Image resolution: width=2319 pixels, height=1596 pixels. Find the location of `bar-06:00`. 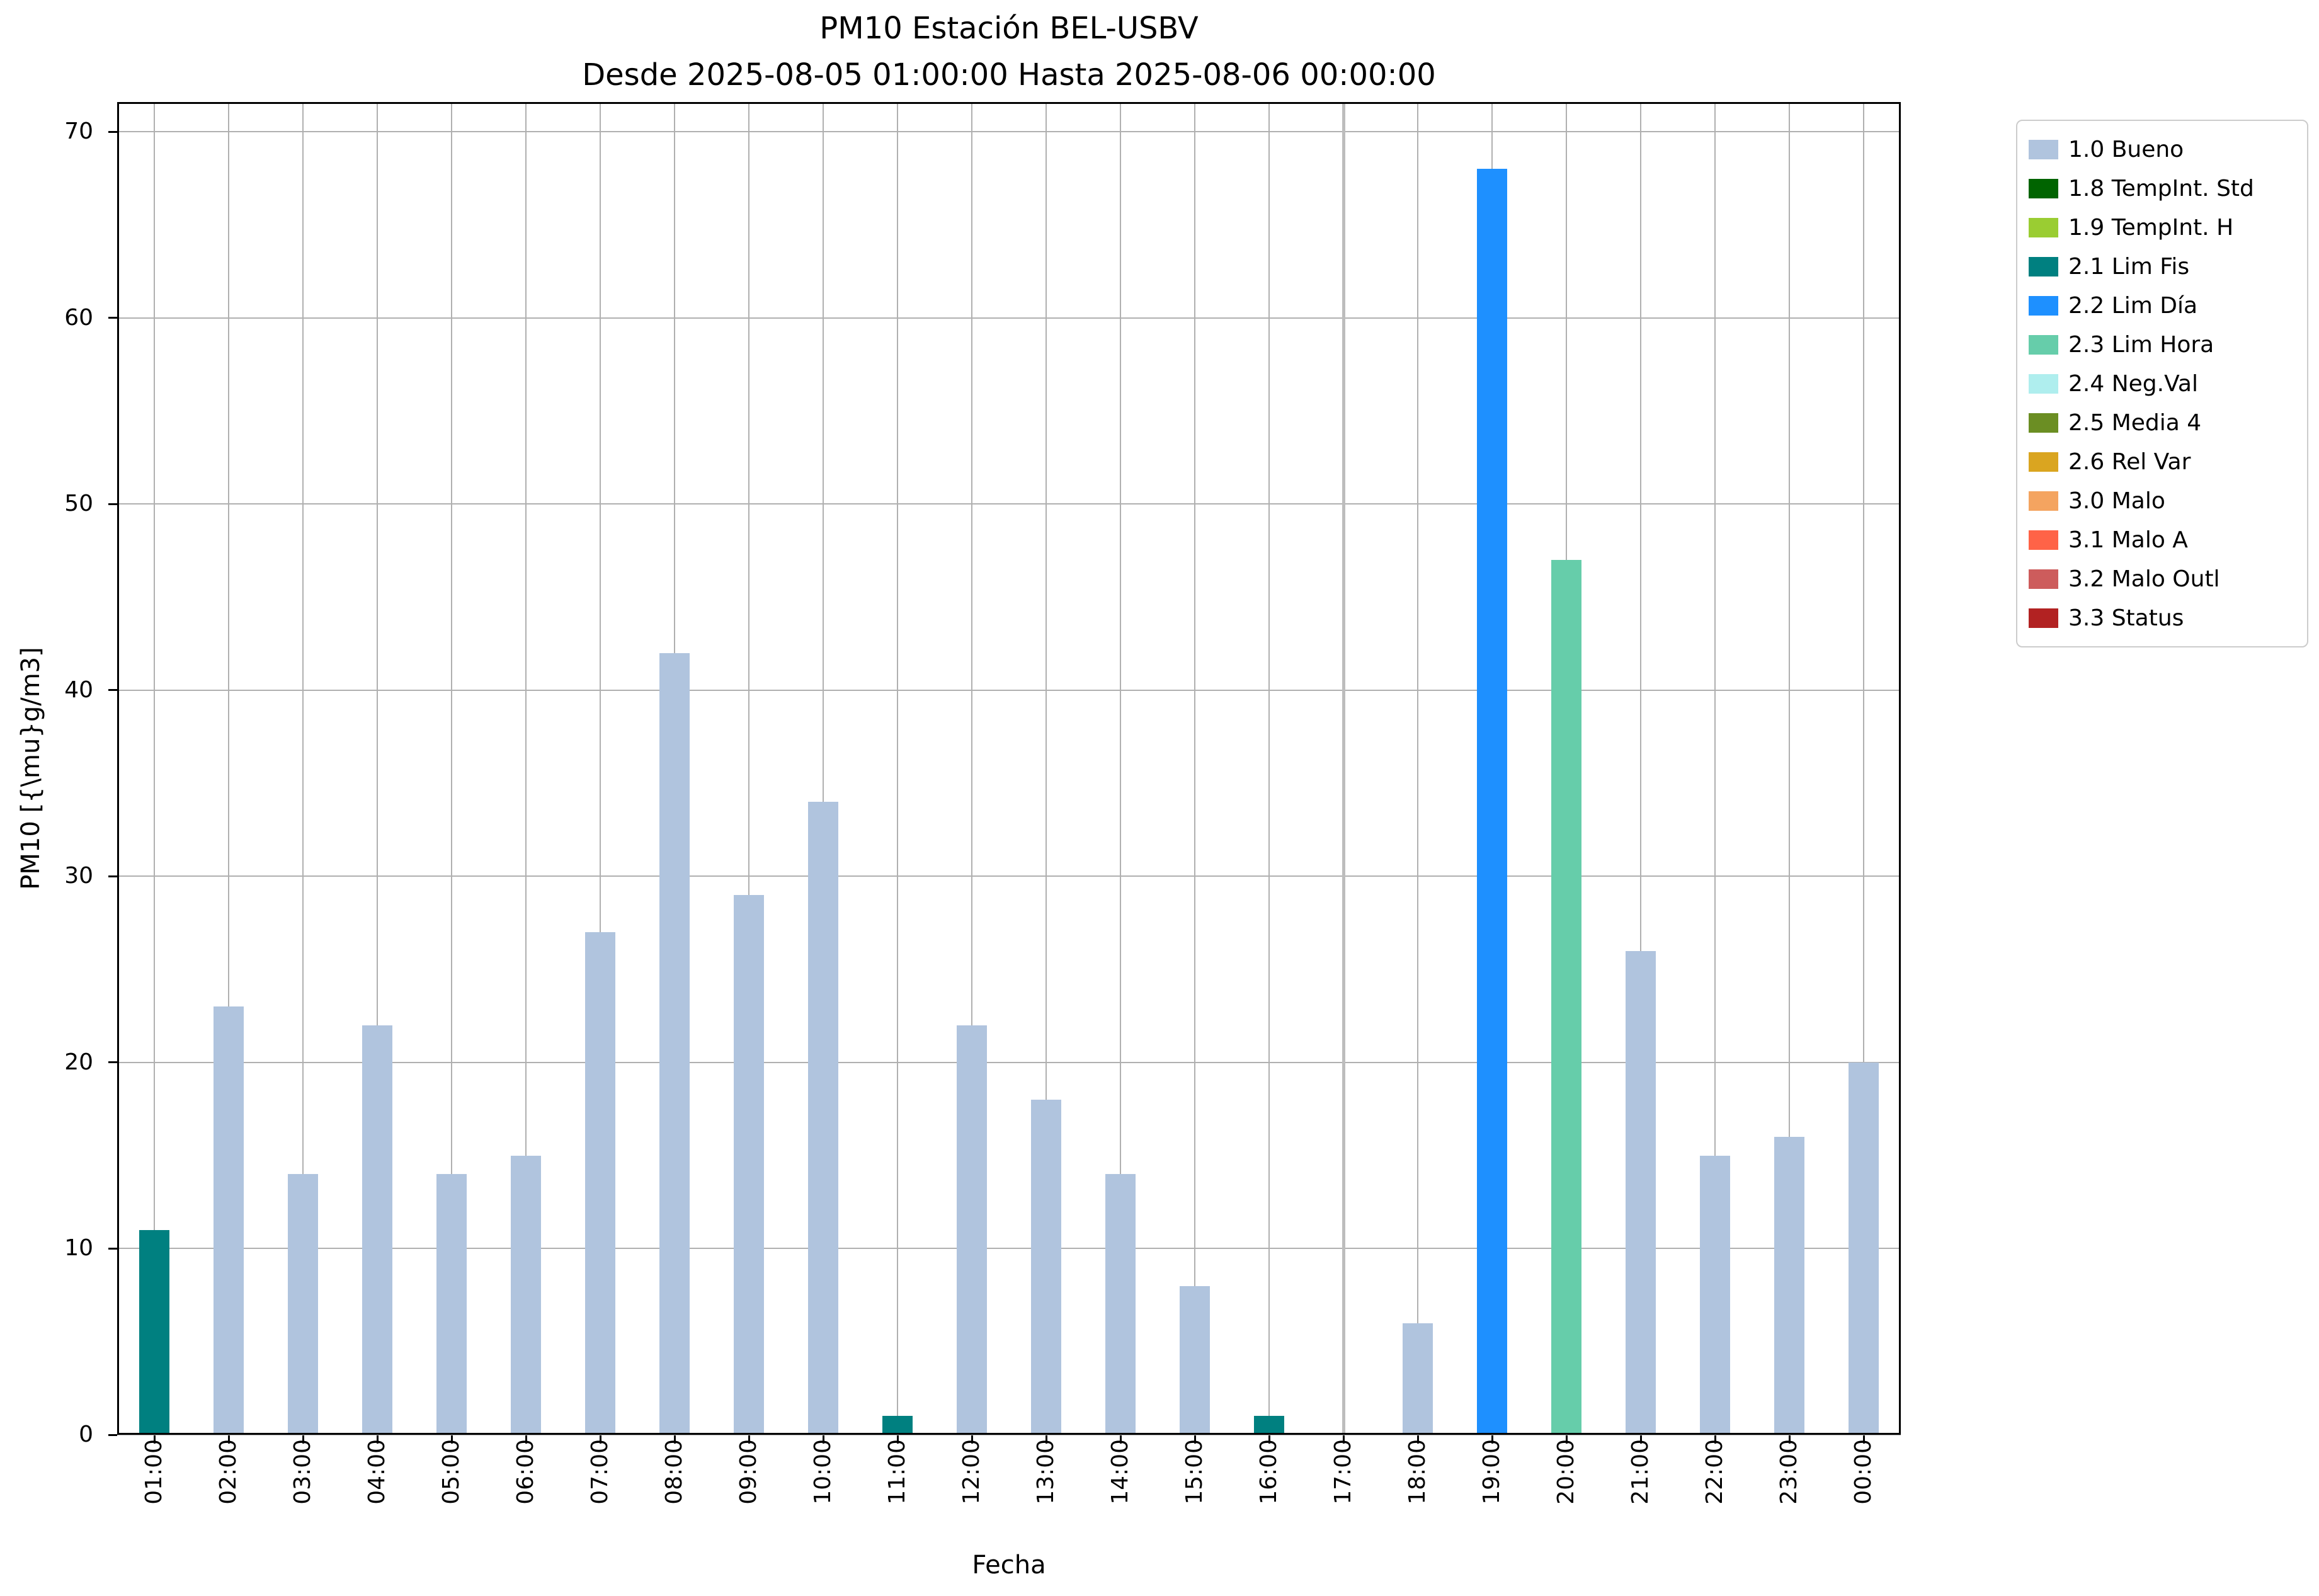

bar-06:00 is located at coordinates (526, 1295).